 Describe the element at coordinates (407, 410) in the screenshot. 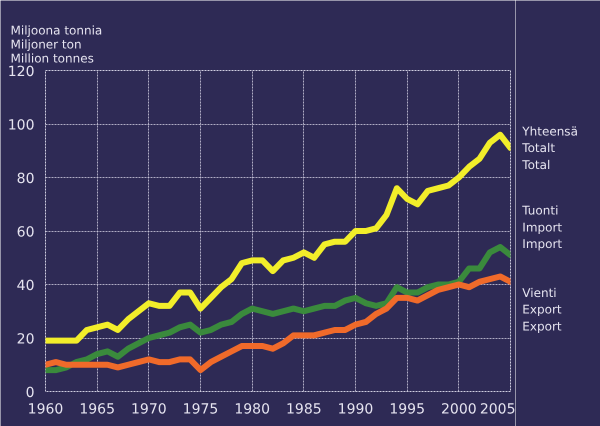

I see `x-tick-label: 1995` at that location.